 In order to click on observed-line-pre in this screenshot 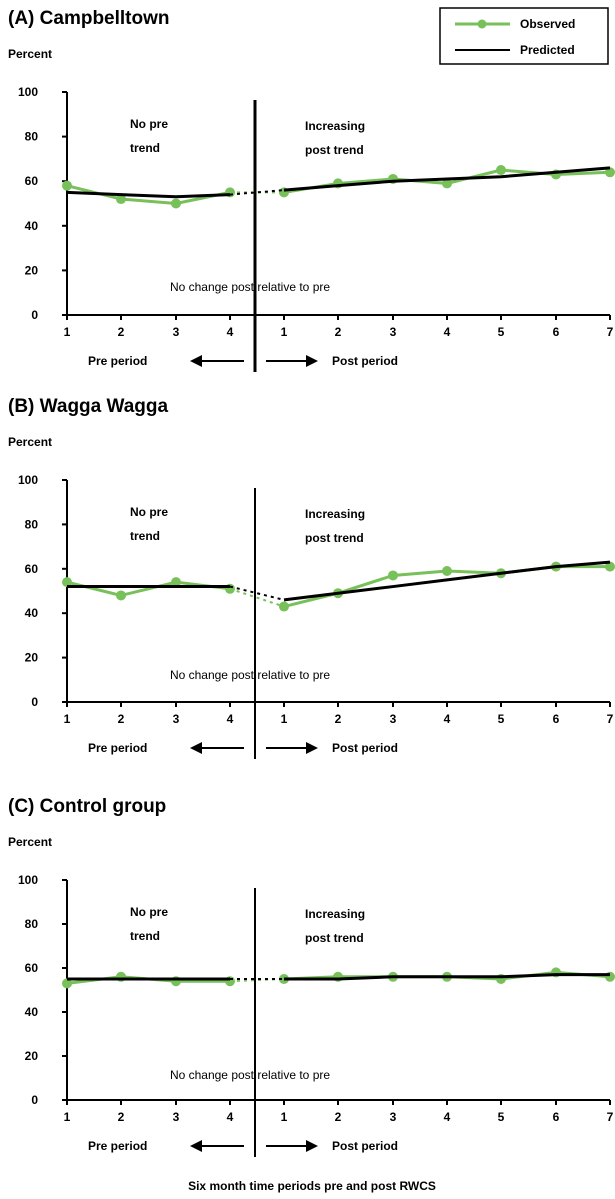, I will do `click(148, 588)`.